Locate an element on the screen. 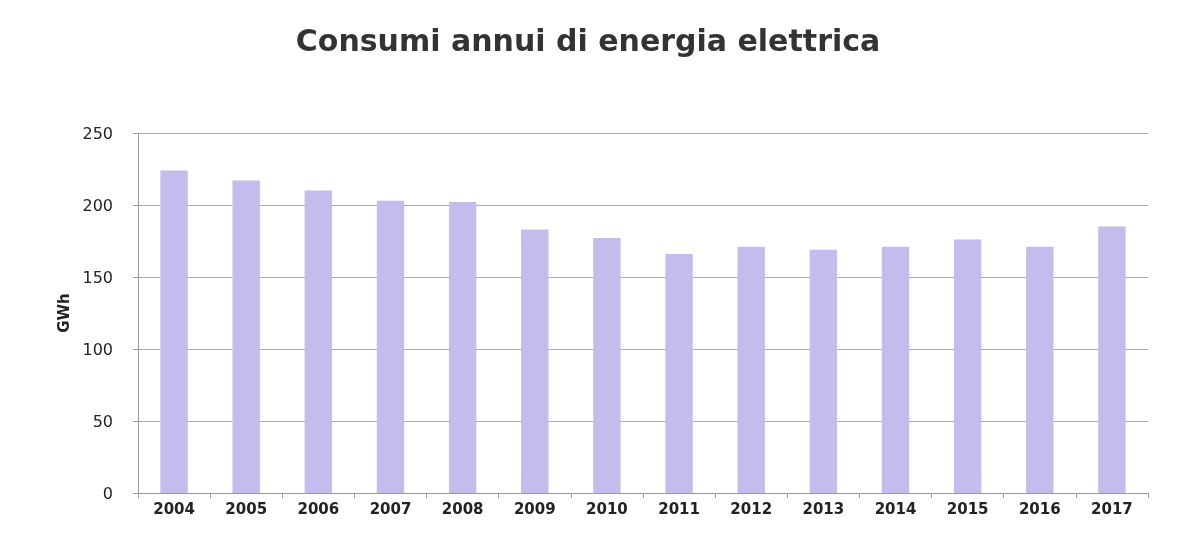 This screenshot has width=1179, height=555. x-tick-label: 2012 is located at coordinates (751, 508).